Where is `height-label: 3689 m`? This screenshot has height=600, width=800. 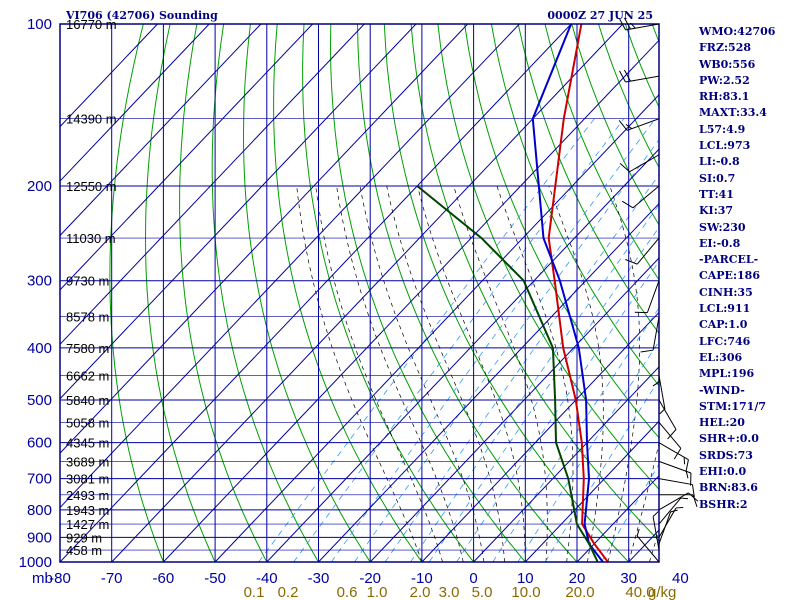
height-label: 3689 m is located at coordinates (87, 461).